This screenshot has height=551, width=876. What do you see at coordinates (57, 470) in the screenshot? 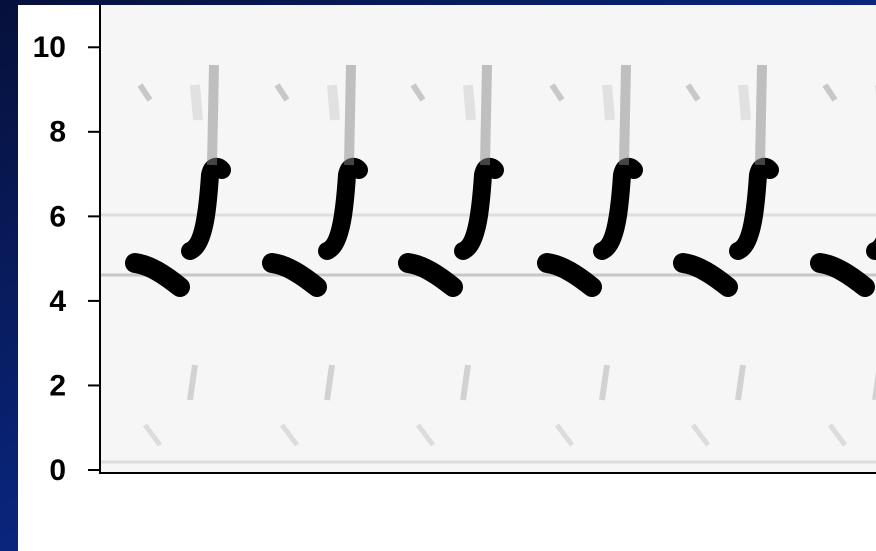
I see `y-tick-label: 0` at bounding box center [57, 470].